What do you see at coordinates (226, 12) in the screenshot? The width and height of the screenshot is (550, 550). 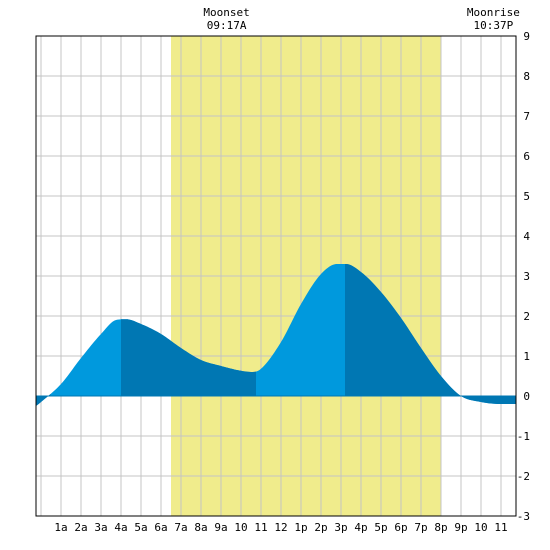 I see `moonset-label: Moonset` at bounding box center [226, 12].